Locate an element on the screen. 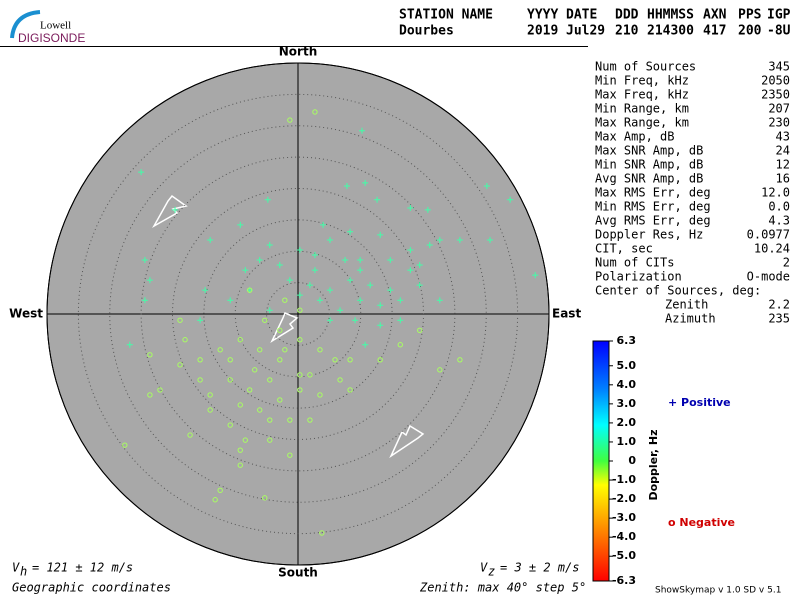 This screenshot has width=800, height=600. stat-label: Num of Sources is located at coordinates (645, 67).